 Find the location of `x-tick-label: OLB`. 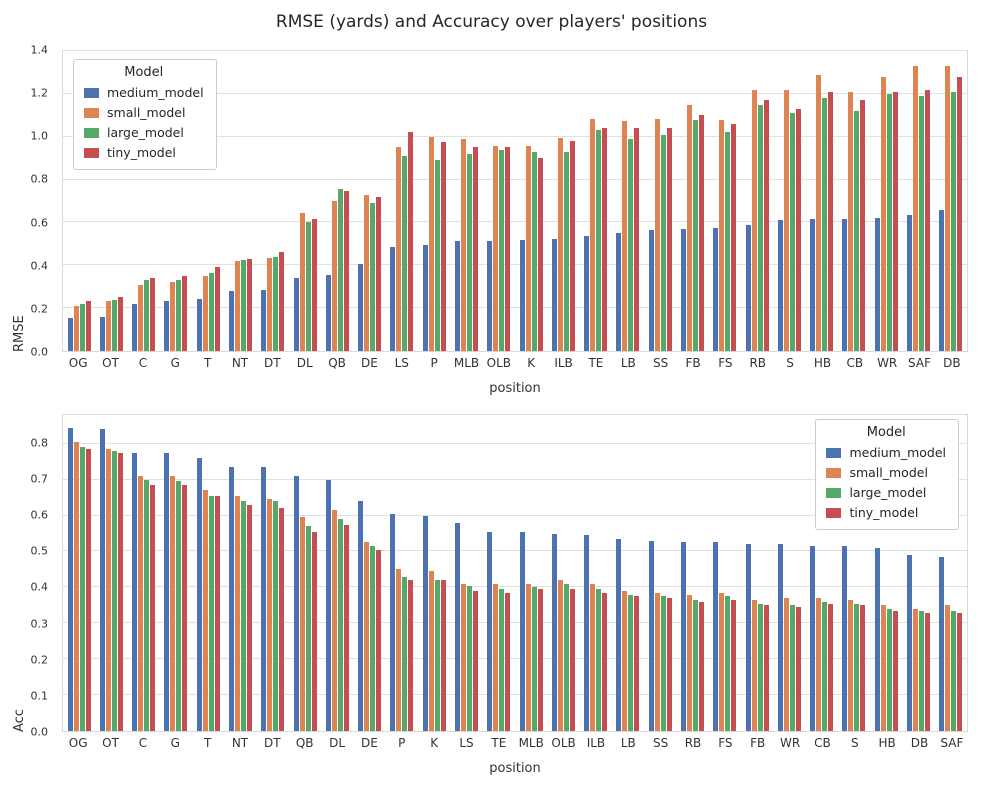

x-tick-label: OLB is located at coordinates (563, 743).